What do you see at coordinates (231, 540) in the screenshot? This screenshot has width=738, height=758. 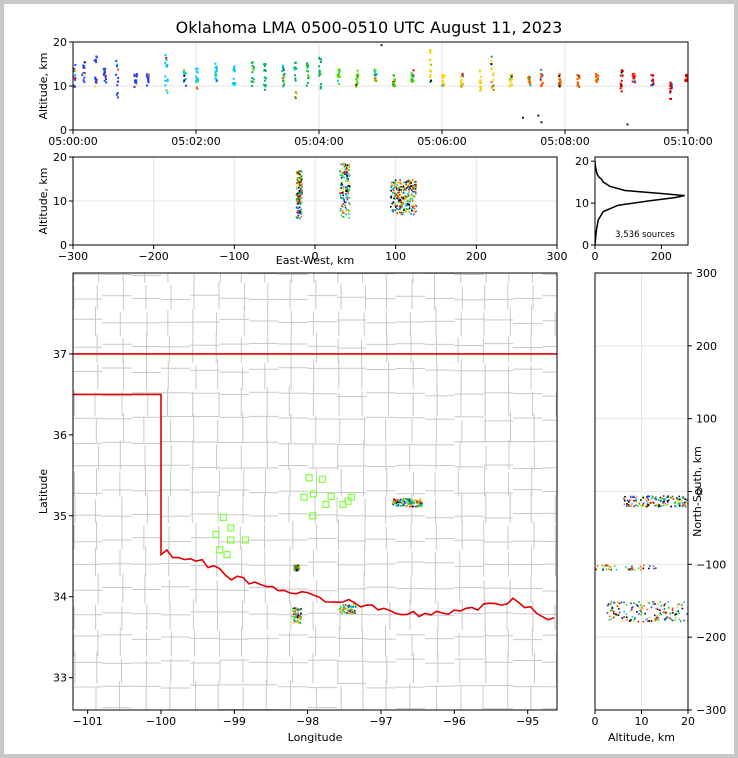 I see `lma-station-marker` at bounding box center [231, 540].